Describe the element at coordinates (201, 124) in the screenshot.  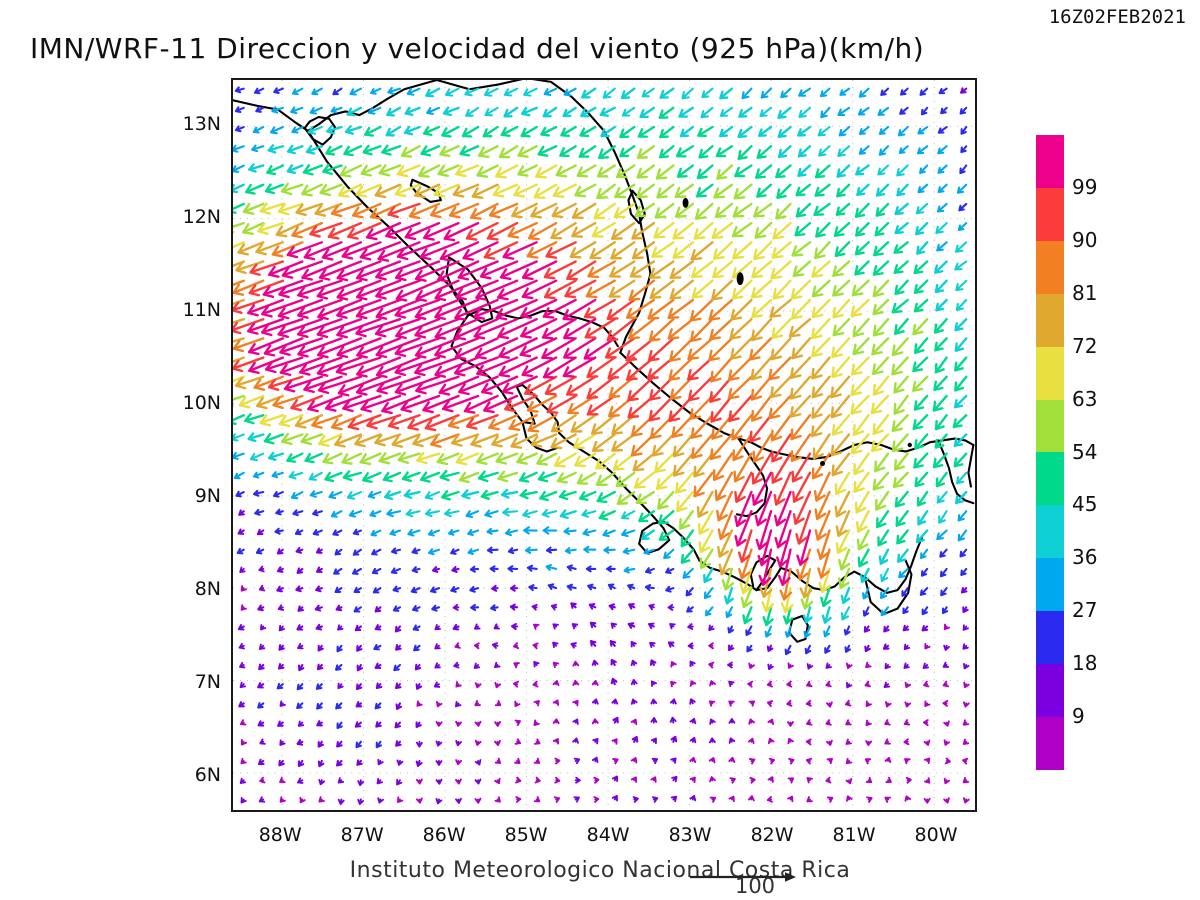
I see `lat-tick-13n: 13N` at that location.